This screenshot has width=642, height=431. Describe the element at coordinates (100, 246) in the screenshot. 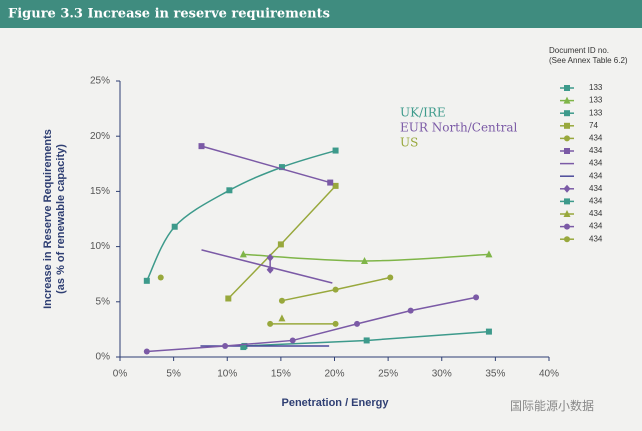

I see `y-tick-label: 10%` at that location.